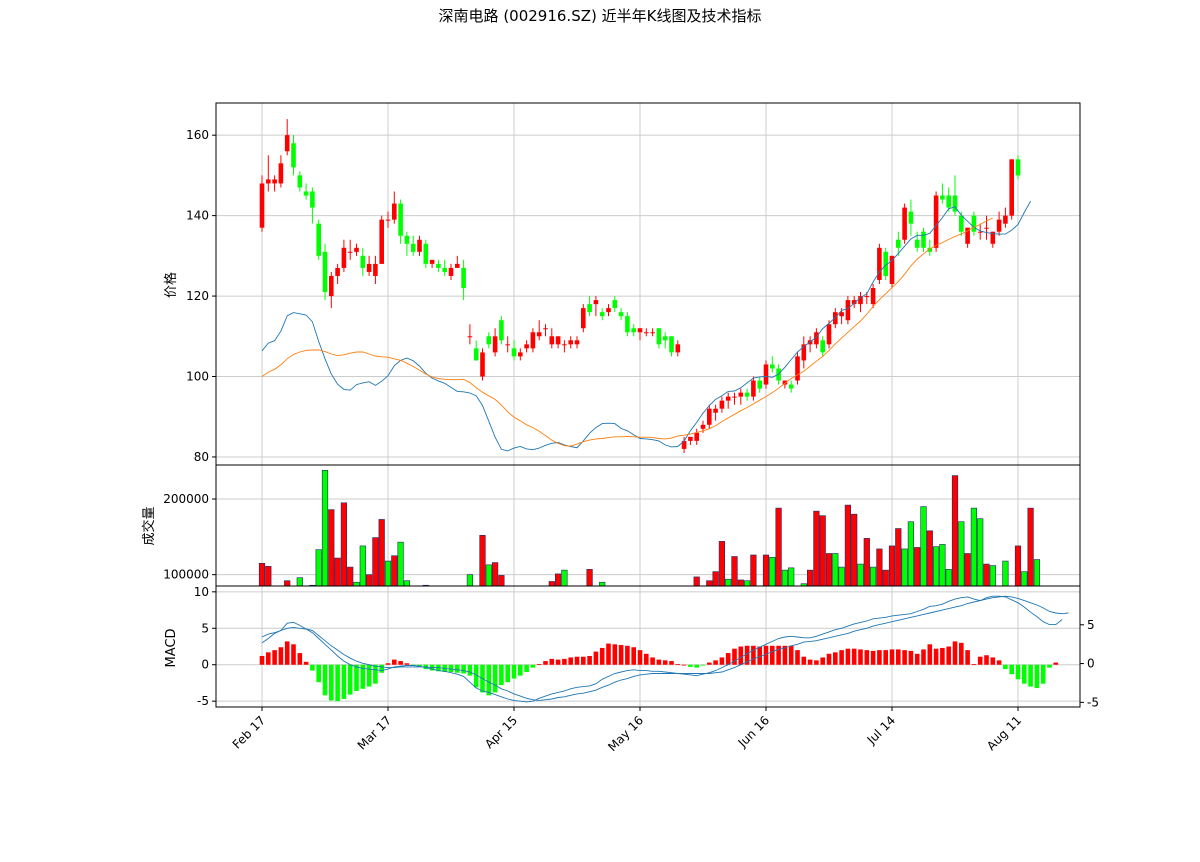 Image resolution: width=1200 pixels, height=862 pixels. Describe the element at coordinates (171, 285) in the screenshot. I see `price-axis-label: 价格` at that location.